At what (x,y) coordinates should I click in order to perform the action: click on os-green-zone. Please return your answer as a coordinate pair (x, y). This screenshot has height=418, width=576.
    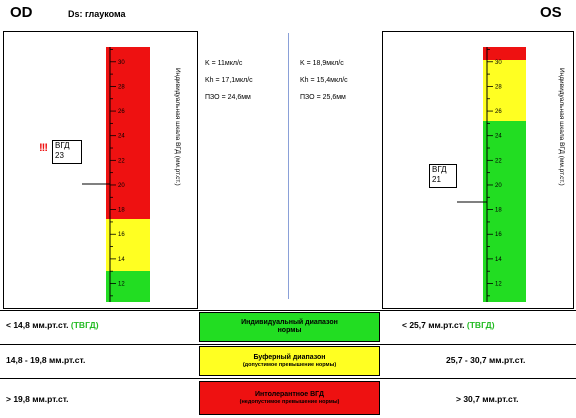
    Looking at the image, I should click on (504, 211).